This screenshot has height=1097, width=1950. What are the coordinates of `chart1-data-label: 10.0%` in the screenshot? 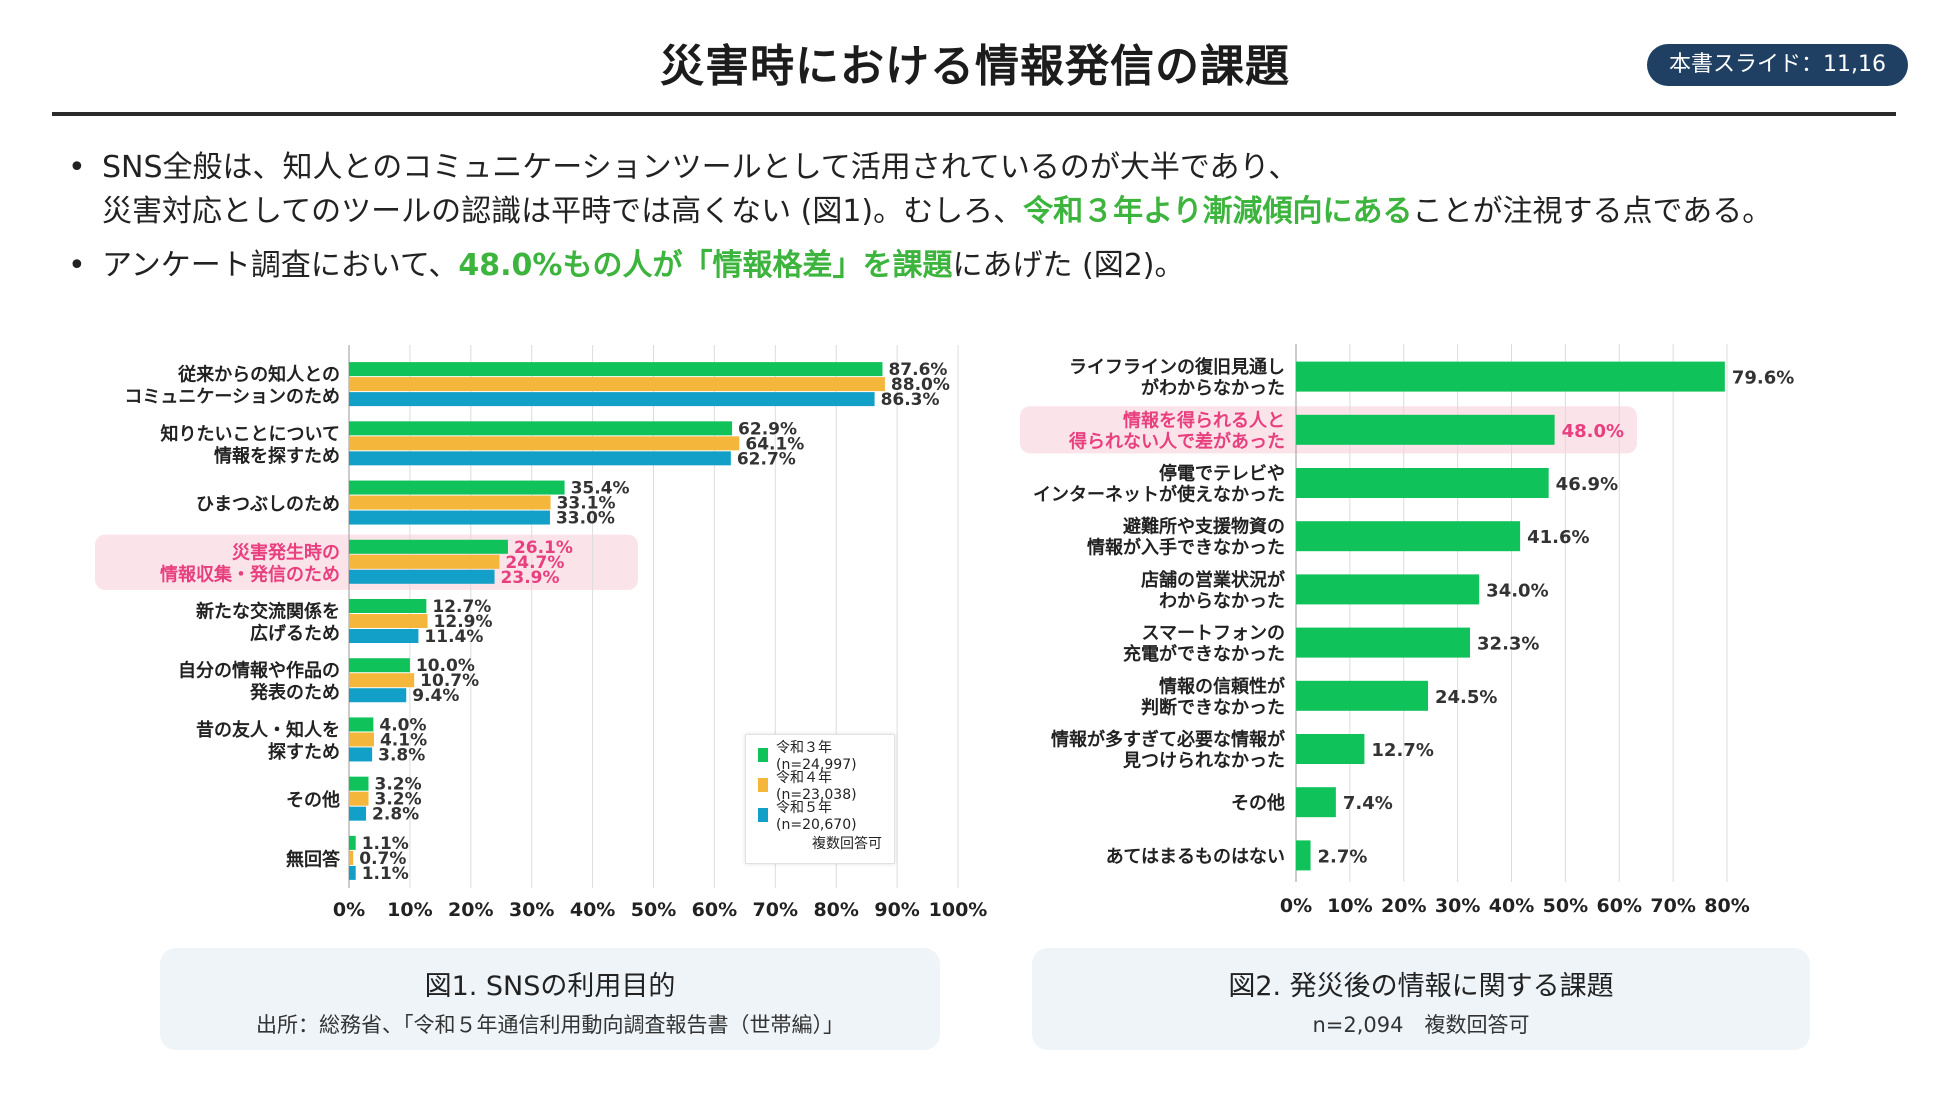 It's located at (445, 666).